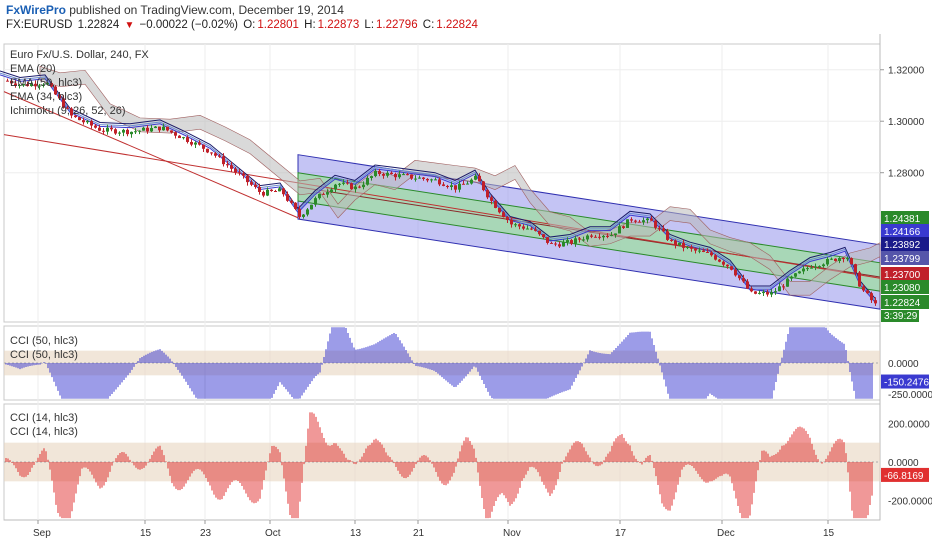  I want to click on price-label: 1.24381, so click(902, 219).